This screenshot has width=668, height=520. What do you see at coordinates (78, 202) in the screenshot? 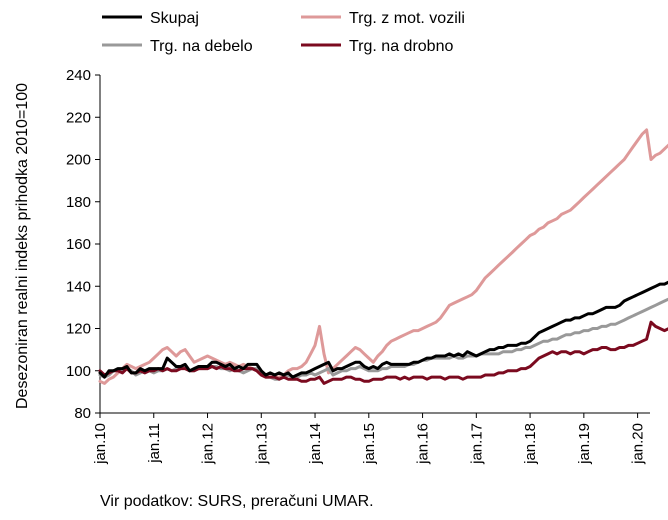
I see `y-tick-label: 180` at bounding box center [78, 202].